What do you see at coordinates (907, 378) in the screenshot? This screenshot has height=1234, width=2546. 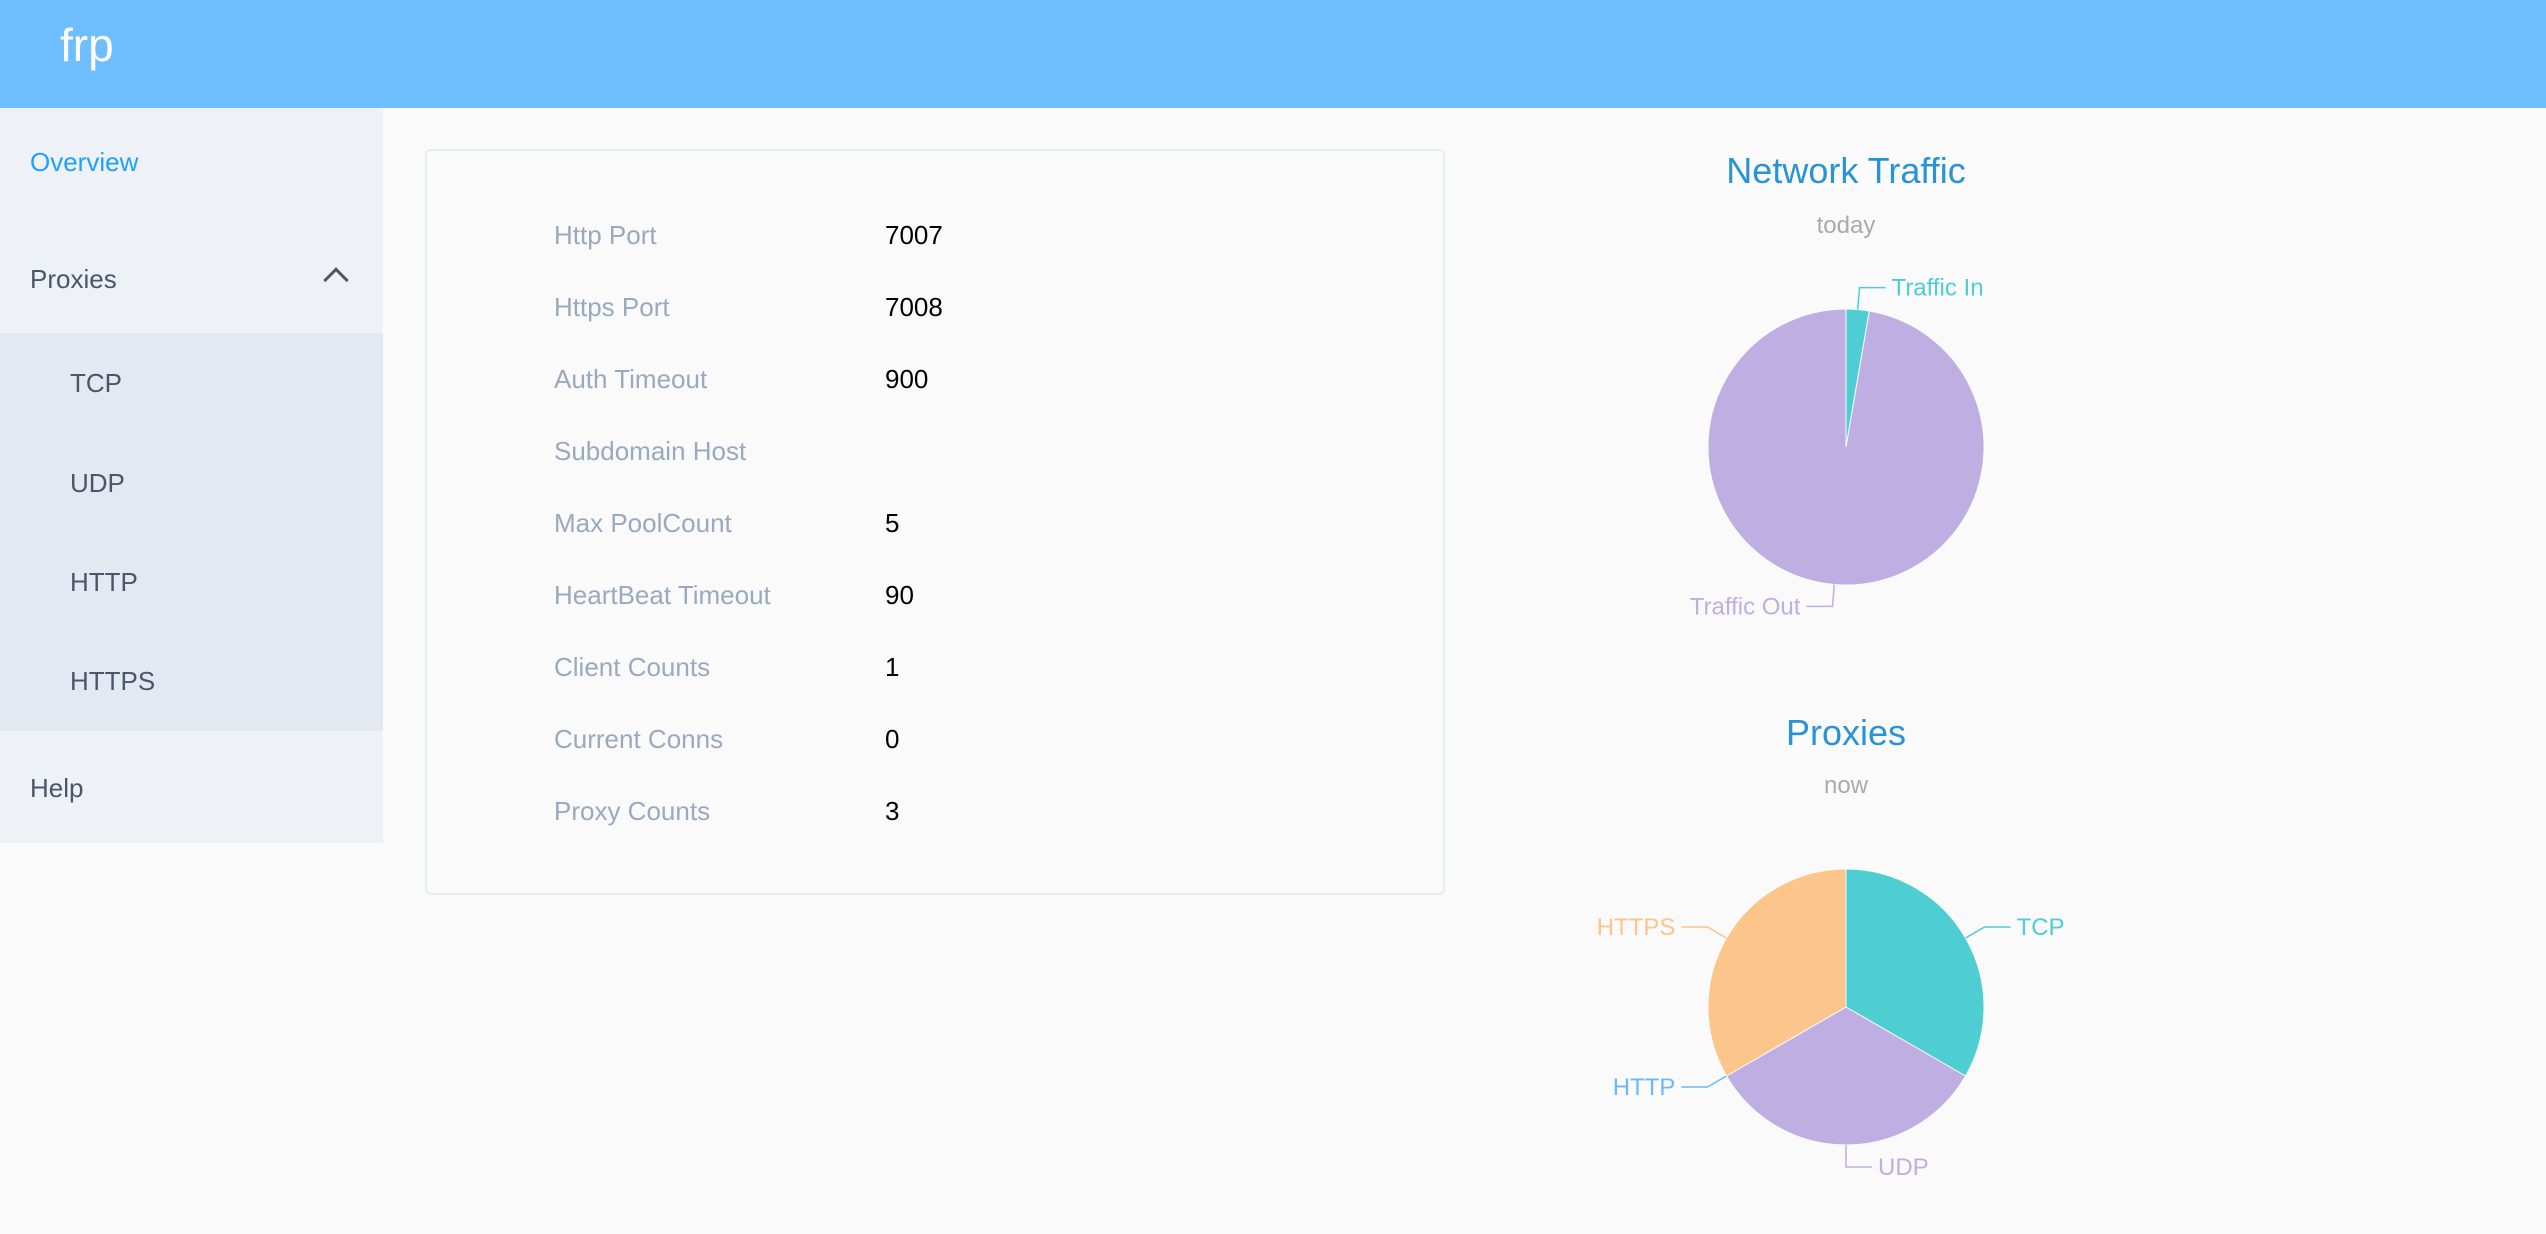 I see `info-value: 900` at bounding box center [907, 378].